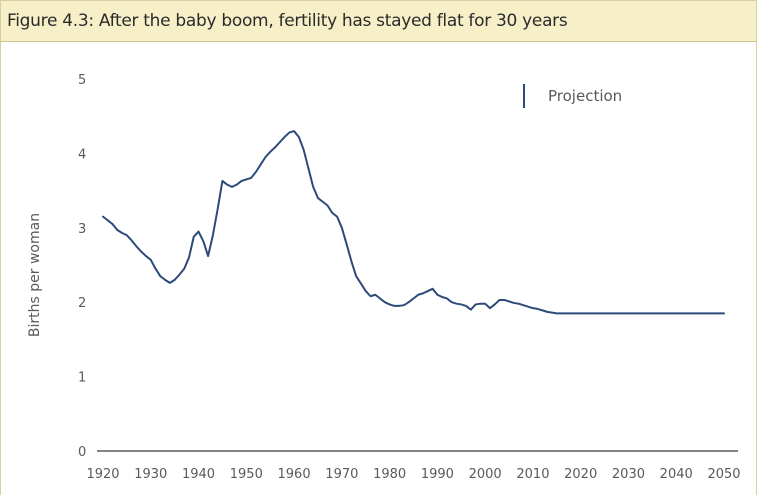 This screenshot has height=495, width=757. What do you see at coordinates (585, 96) in the screenshot?
I see `legend-projection-label: Projection` at bounding box center [585, 96].